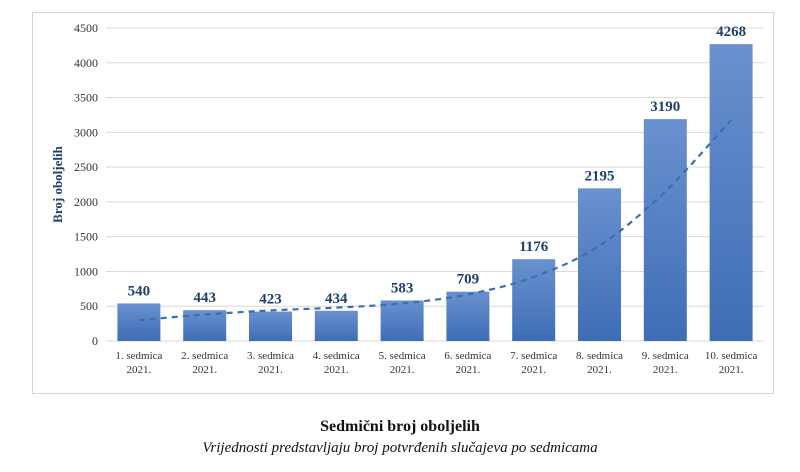  Describe the element at coordinates (467, 356) in the screenshot. I see `x-tick-label: 6. sedmica` at that location.